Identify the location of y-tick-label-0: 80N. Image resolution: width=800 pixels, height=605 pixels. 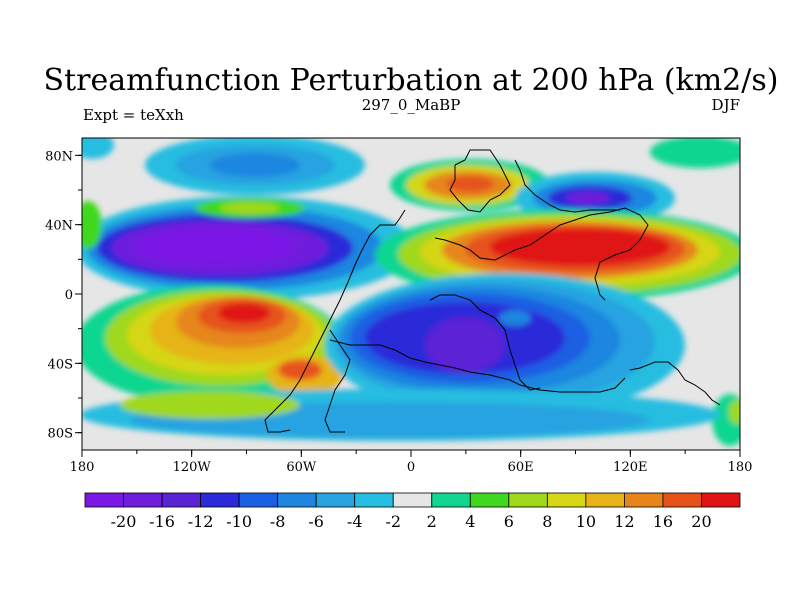
(59, 156).